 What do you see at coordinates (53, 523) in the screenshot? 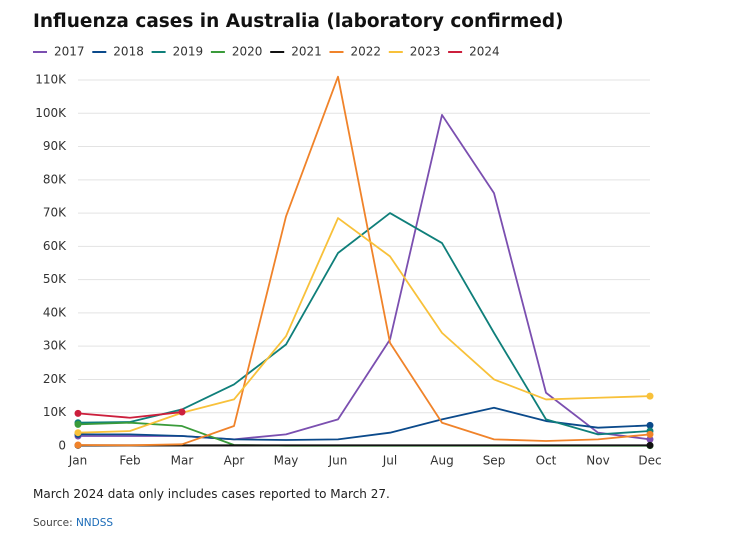
I see `source-label: Source:` at bounding box center [53, 523].